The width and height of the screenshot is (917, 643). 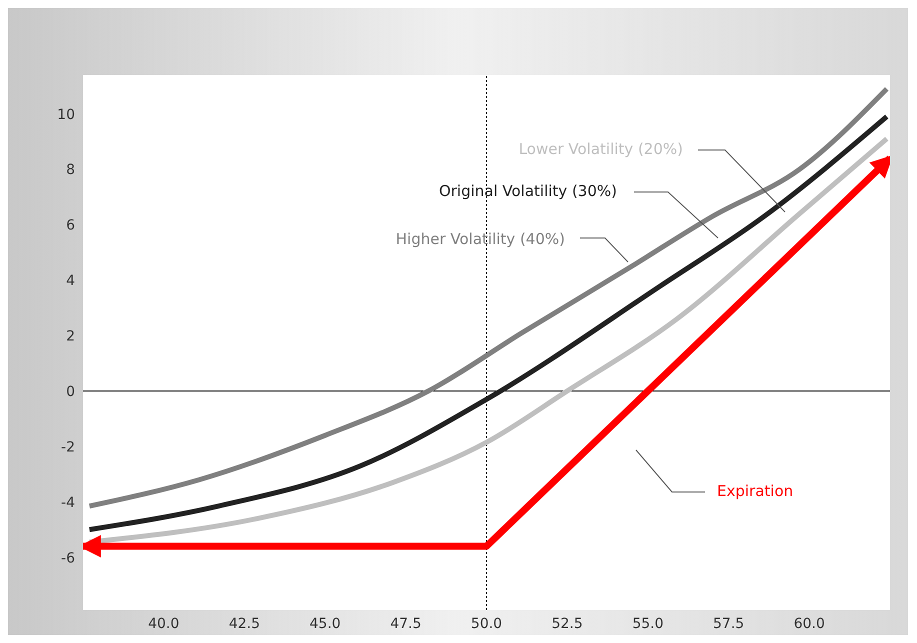 What do you see at coordinates (728, 624) in the screenshot?
I see `x-tick-label: 57.5` at bounding box center [728, 624].